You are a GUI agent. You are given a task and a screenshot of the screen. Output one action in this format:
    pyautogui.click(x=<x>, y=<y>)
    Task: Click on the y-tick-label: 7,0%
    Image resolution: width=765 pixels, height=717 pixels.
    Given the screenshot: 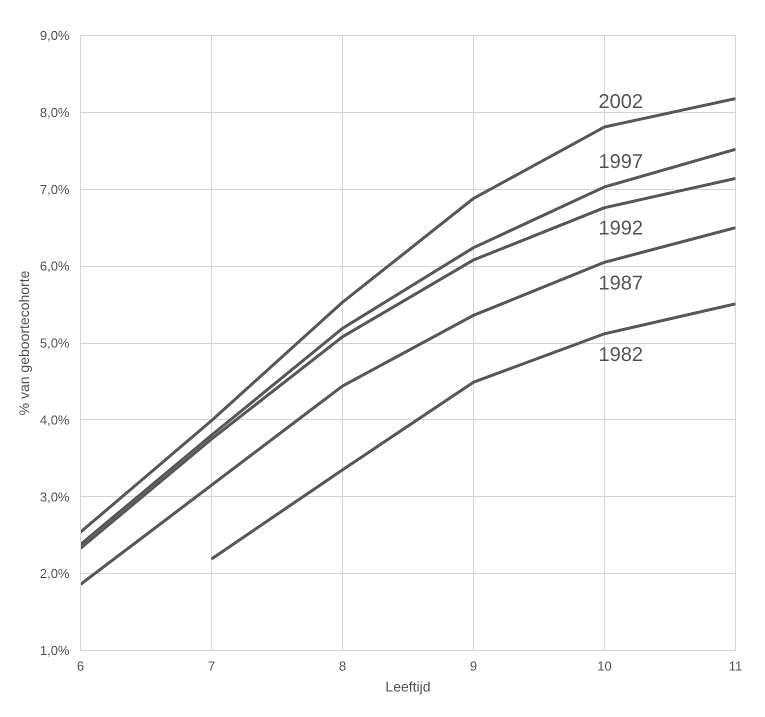 What is the action you would take?
    pyautogui.click(x=55, y=189)
    